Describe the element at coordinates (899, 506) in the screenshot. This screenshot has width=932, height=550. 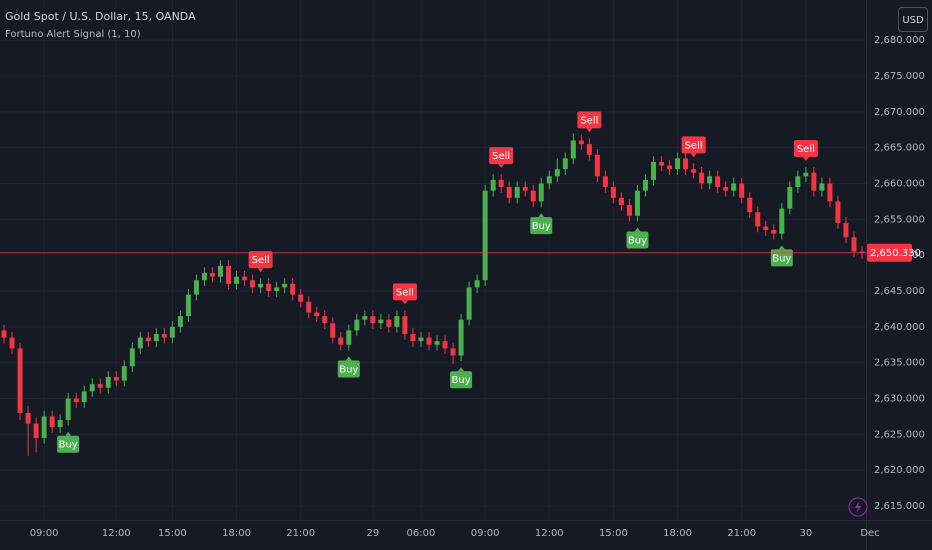
I see `y-tick-label: 2,615.000` at that location.